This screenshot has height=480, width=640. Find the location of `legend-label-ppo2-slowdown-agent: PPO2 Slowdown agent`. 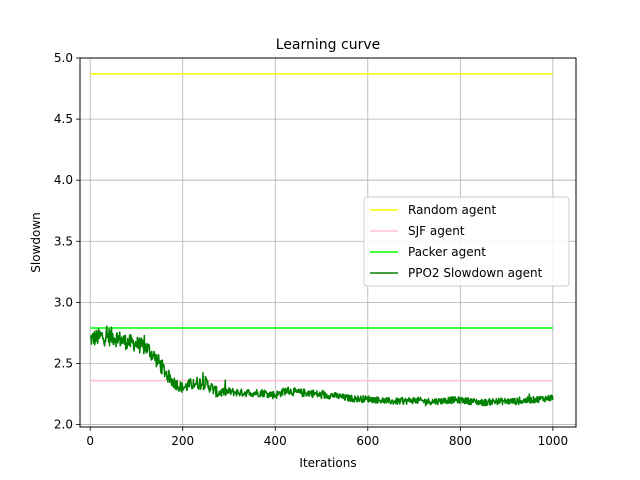

legend-label-ppo2-slowdown-agent: PPO2 Slowdown agent is located at coordinates (475, 273).